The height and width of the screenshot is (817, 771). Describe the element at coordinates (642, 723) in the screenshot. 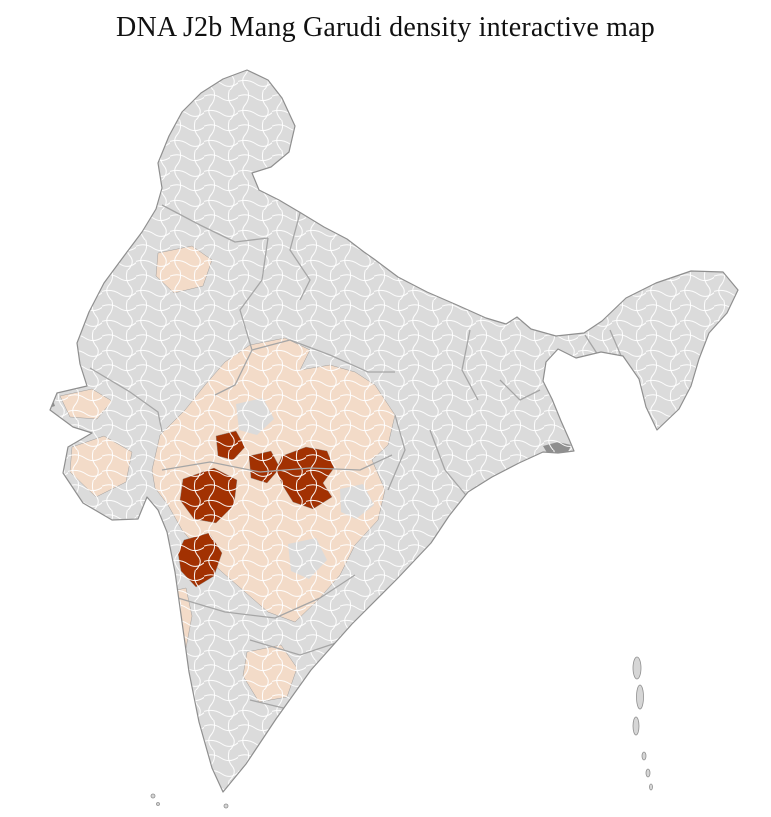

I see `andaman-nicobar-islands` at that location.